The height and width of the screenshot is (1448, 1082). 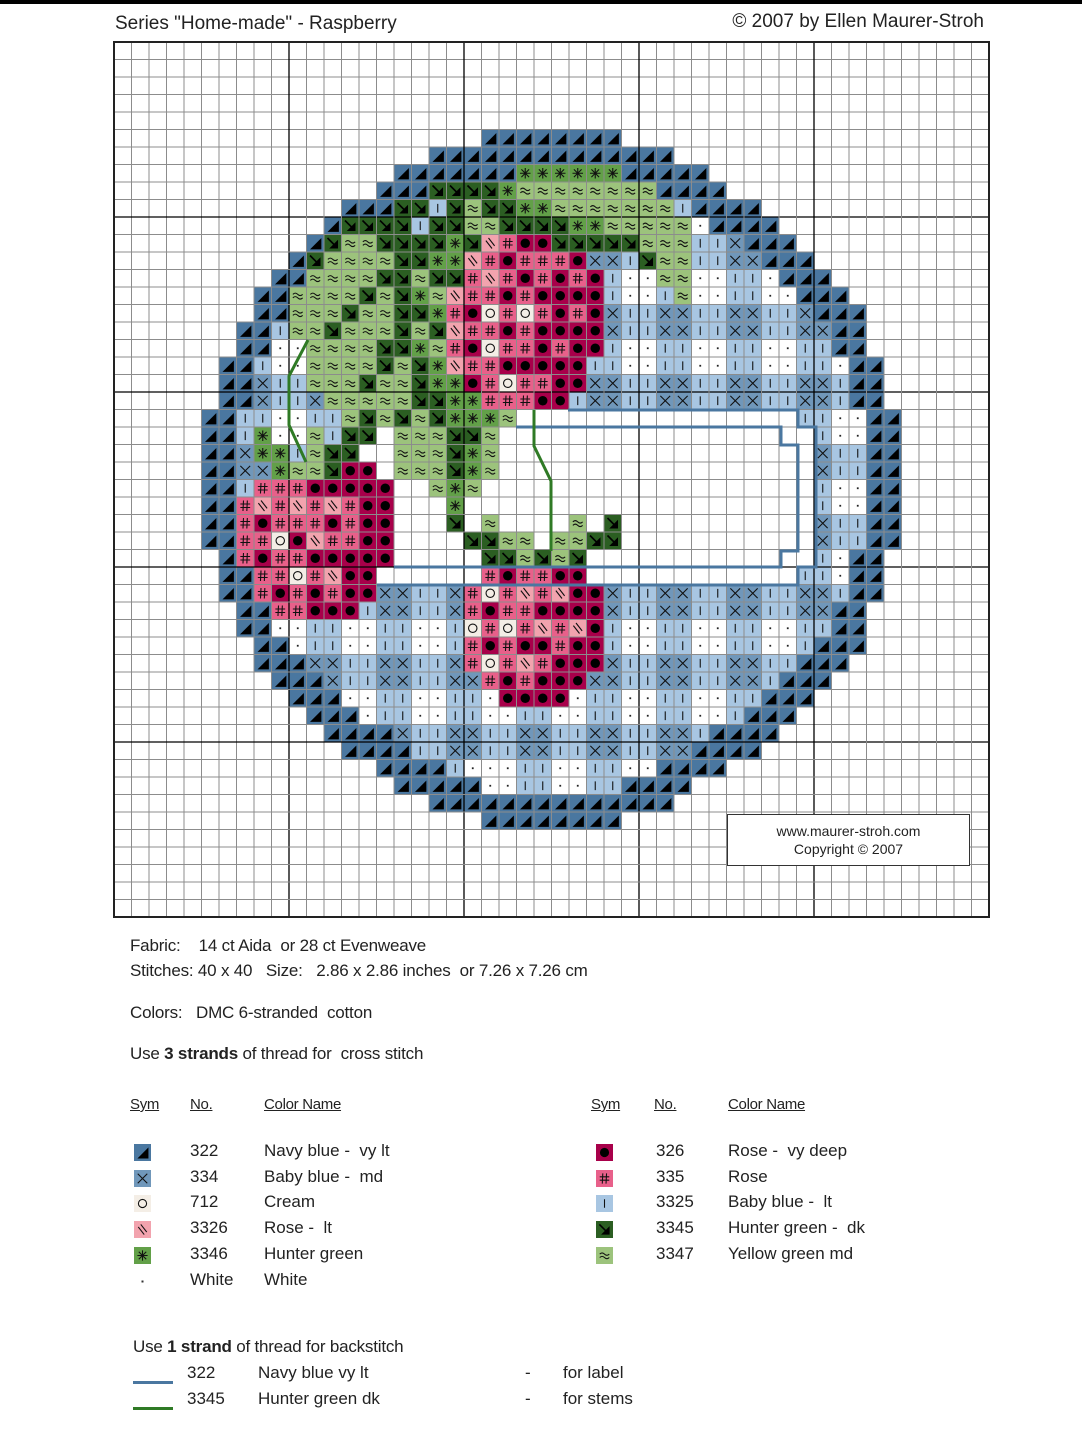 I want to click on backstitch-line-swatch, so click(x=153, y=1382).